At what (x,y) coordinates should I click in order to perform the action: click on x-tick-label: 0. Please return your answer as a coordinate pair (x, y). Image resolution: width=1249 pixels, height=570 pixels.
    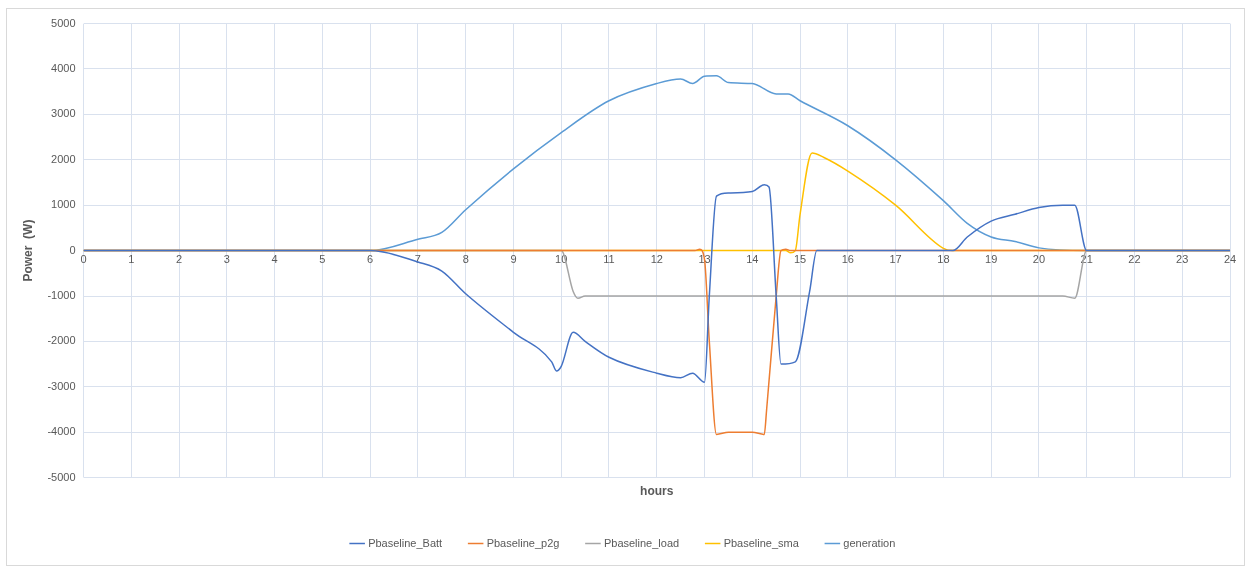
    Looking at the image, I should click on (83, 259).